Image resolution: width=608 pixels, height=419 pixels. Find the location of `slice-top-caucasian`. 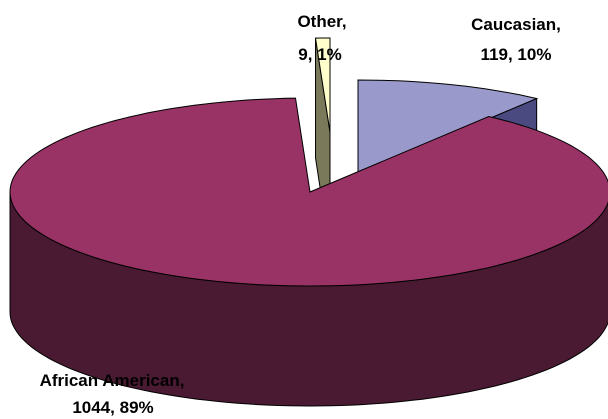

slice-top-caucasian is located at coordinates (448, 127).